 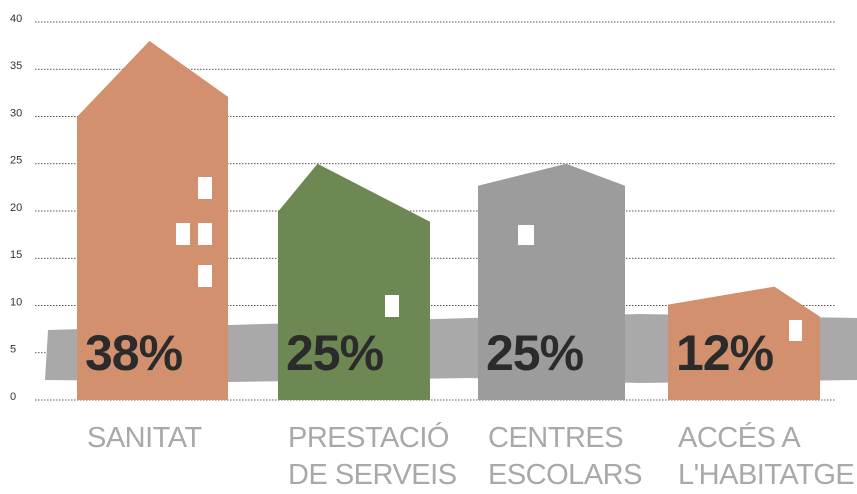 I want to click on category-label: SANITAT, so click(x=144, y=438).